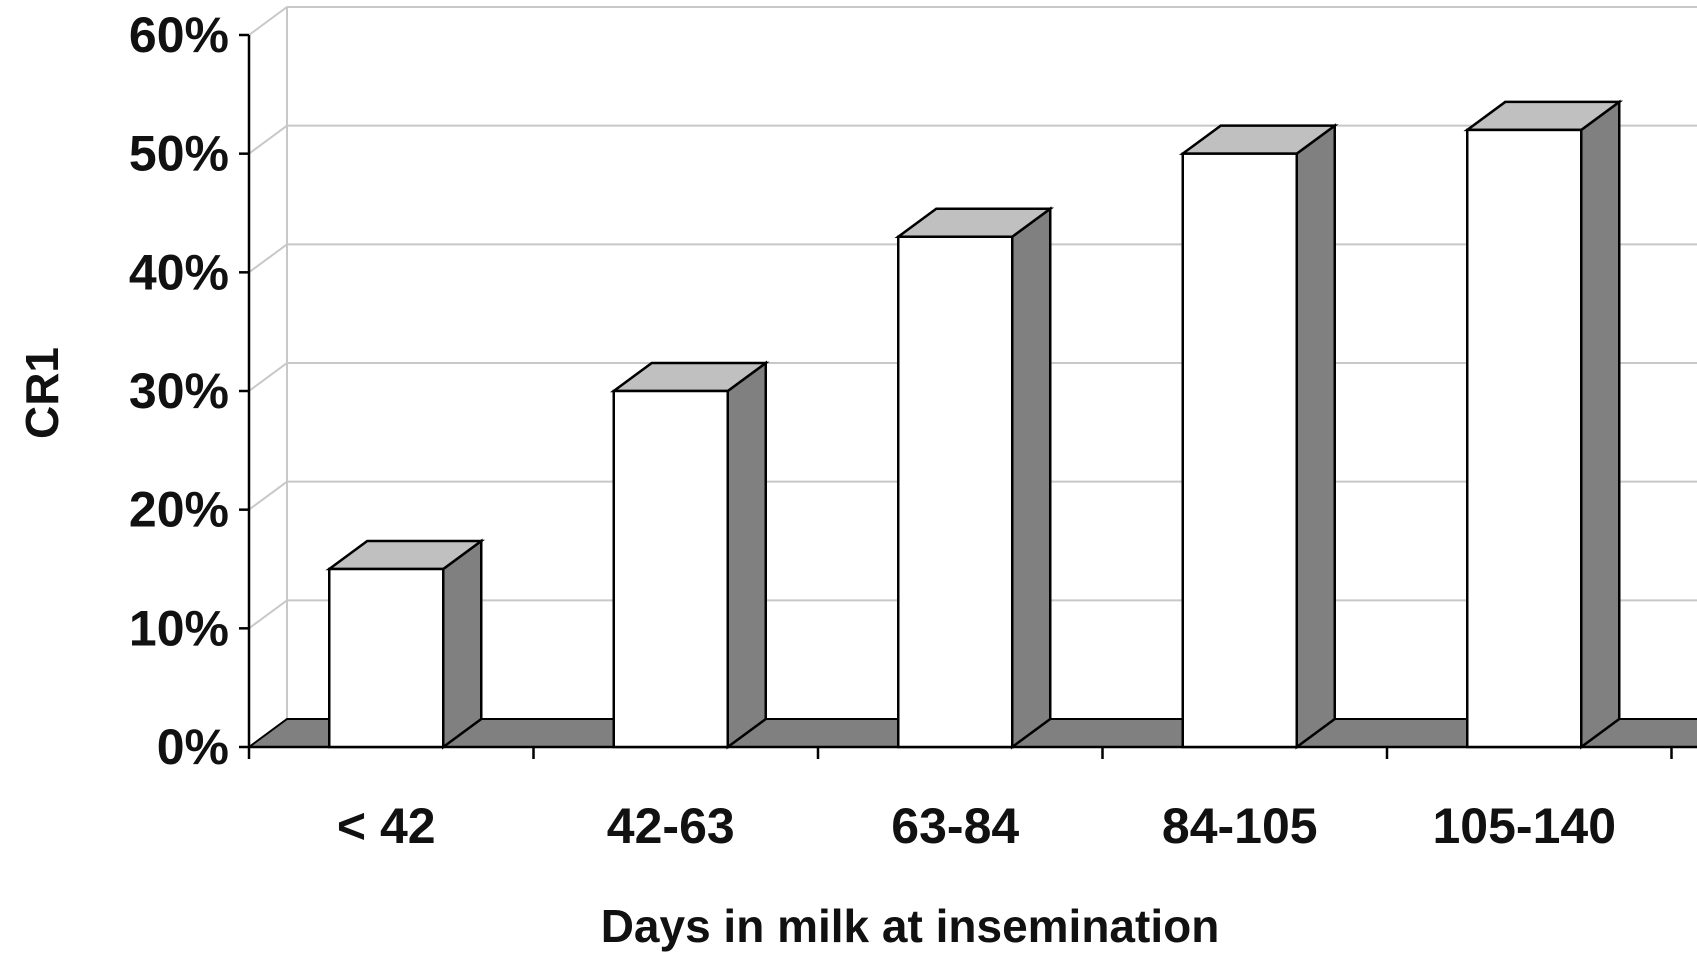 The image size is (1697, 955). Describe the element at coordinates (955, 826) in the screenshot. I see `x-tick-label: 63-84` at that location.